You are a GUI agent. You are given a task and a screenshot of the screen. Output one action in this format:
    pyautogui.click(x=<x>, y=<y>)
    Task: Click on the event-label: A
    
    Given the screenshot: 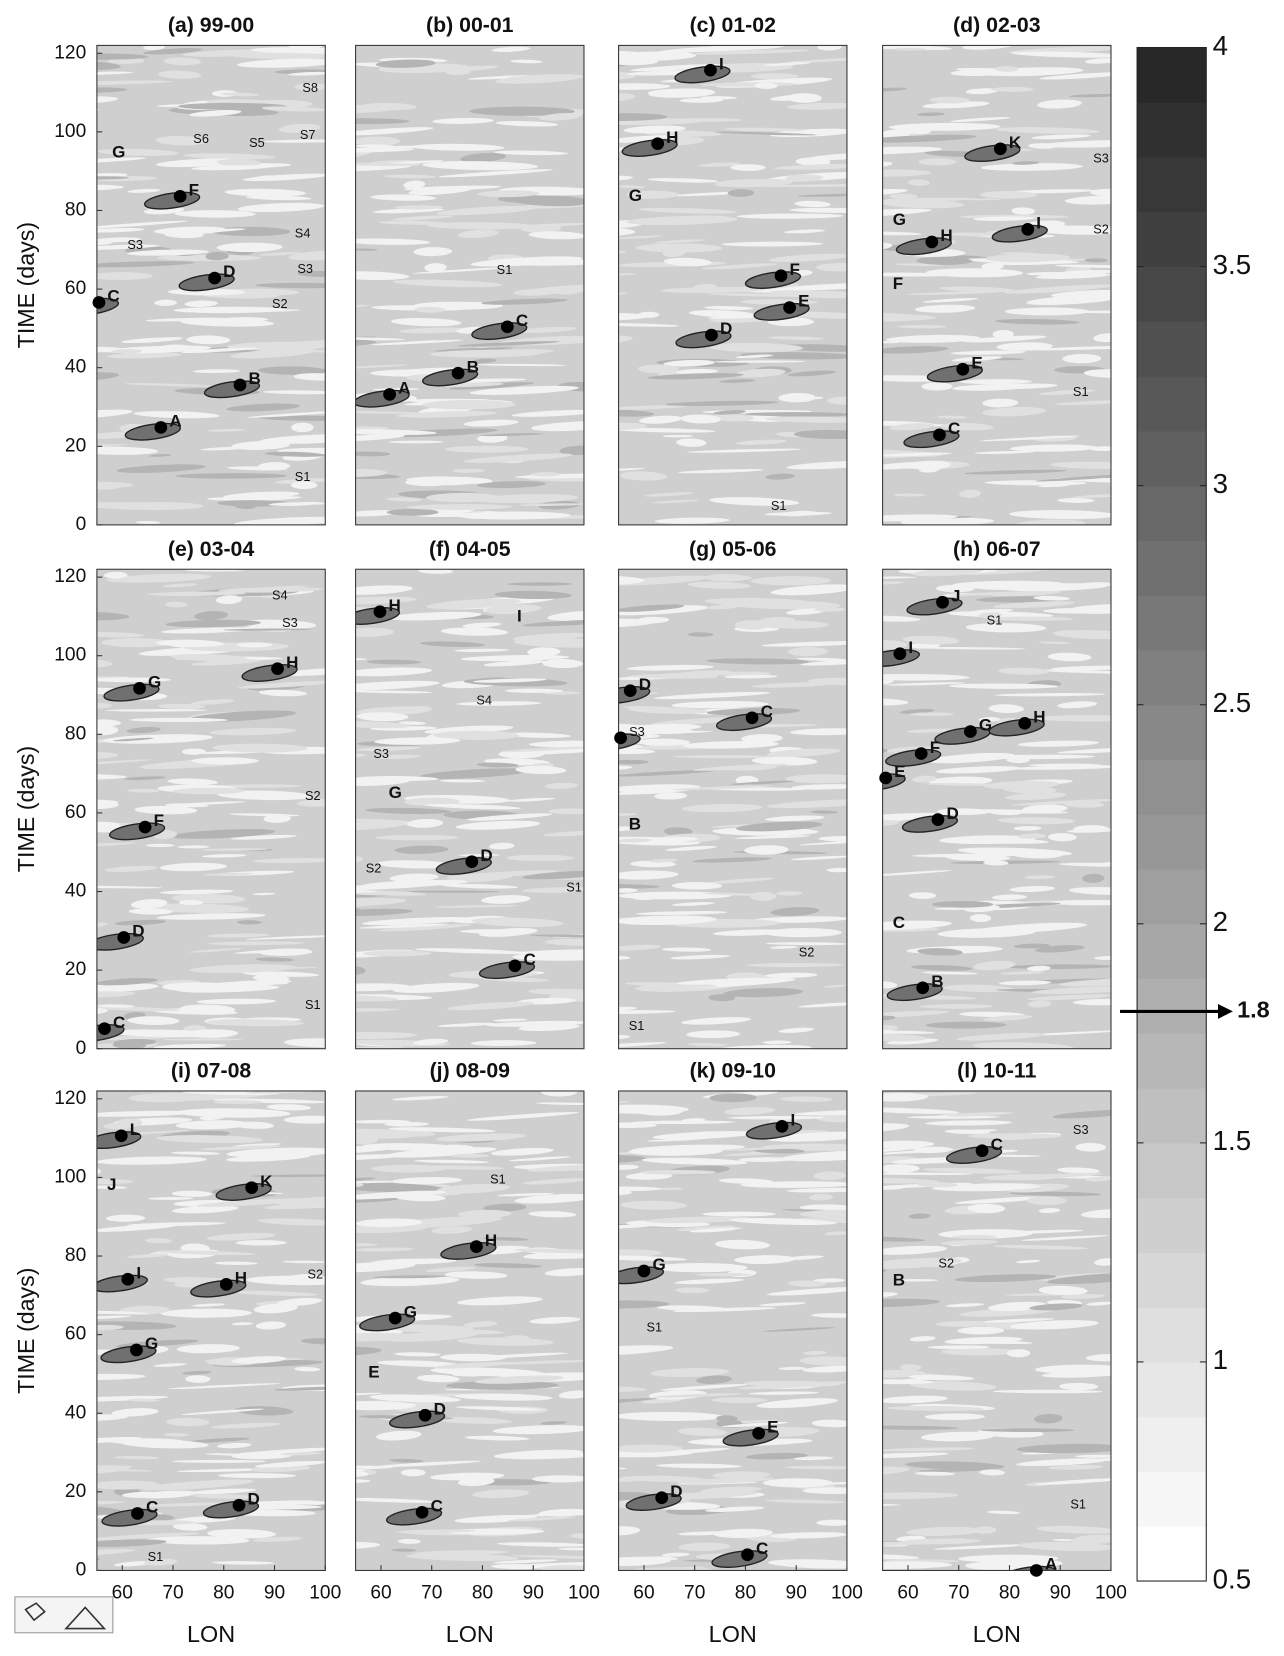 What is the action you would take?
    pyautogui.click(x=404, y=388)
    